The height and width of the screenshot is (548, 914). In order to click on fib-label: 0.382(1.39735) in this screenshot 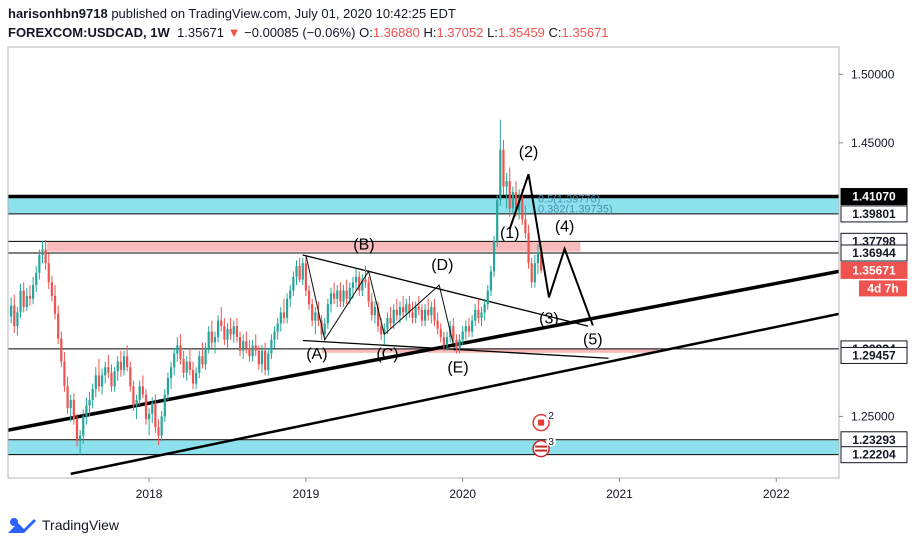, I will do `click(575, 210)`.